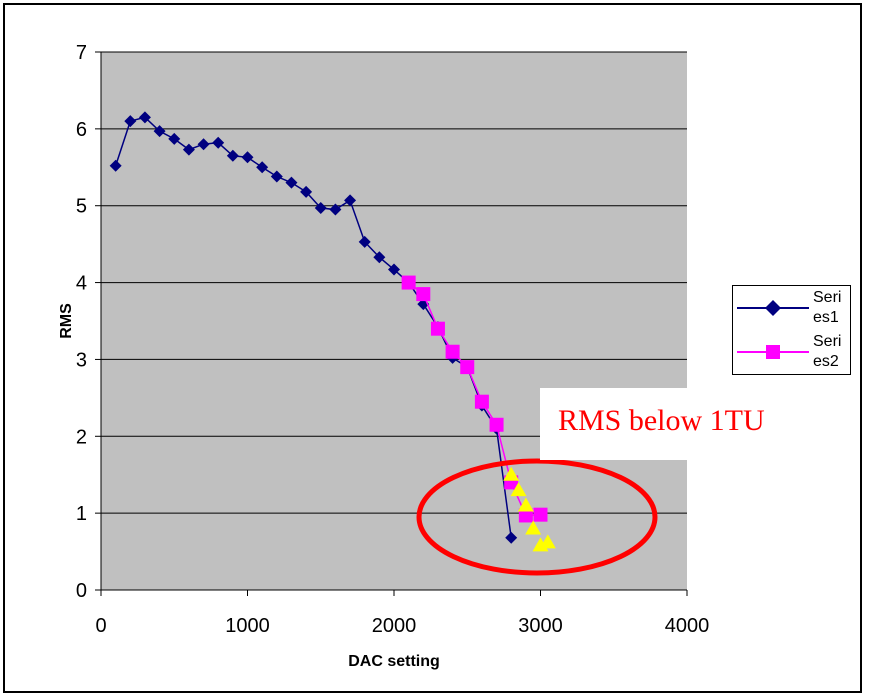 Image resolution: width=869 pixels, height=700 pixels. I want to click on annotation-ellipse, so click(537, 517).